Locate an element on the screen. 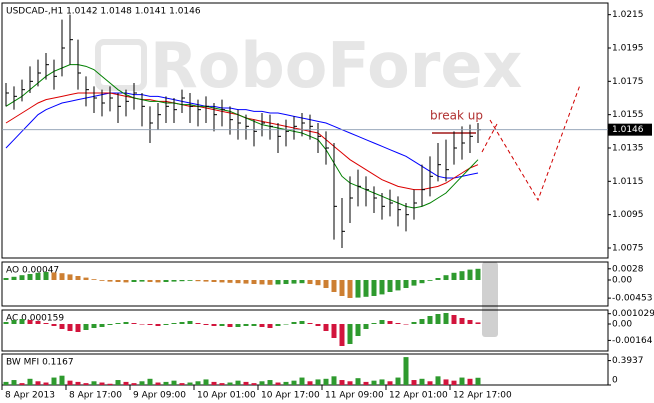 This screenshot has height=403, width=654. x-tick-label: 10 Apr 17:00 is located at coordinates (290, 396).